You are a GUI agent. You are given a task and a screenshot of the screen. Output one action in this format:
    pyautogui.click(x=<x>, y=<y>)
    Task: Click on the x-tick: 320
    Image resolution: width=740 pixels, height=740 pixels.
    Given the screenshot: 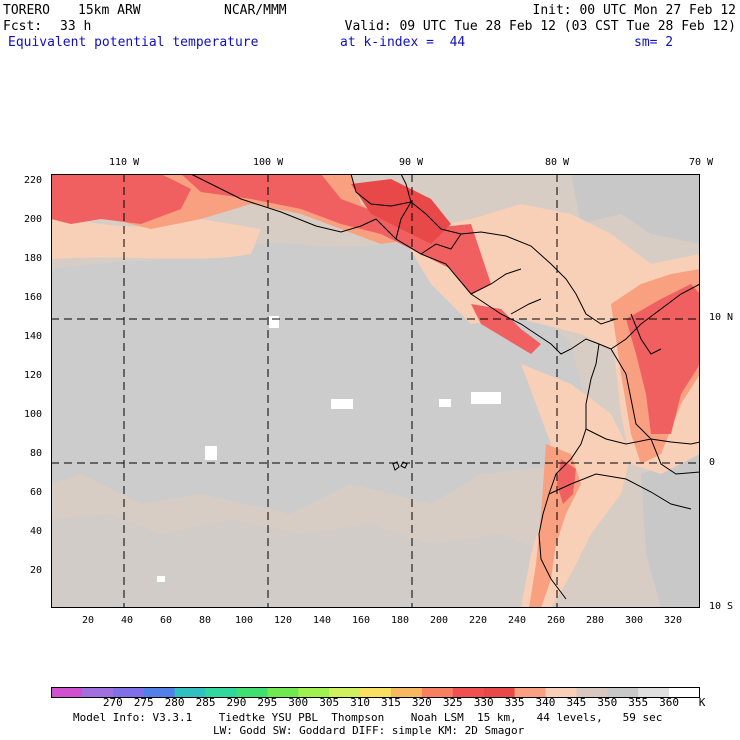 What is the action you would take?
    pyautogui.click(x=673, y=620)
    